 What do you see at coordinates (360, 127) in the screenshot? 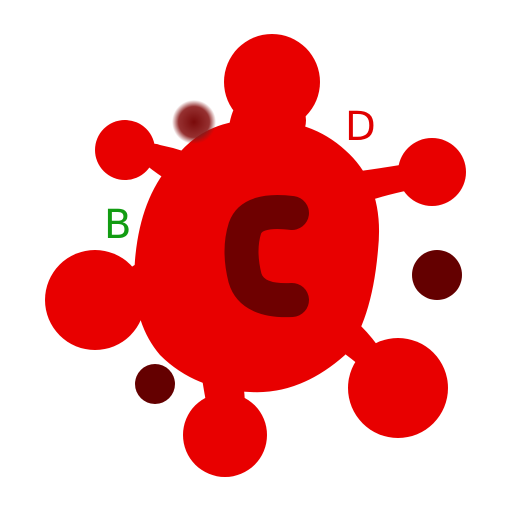
I see `label-d: D` at bounding box center [360, 127].